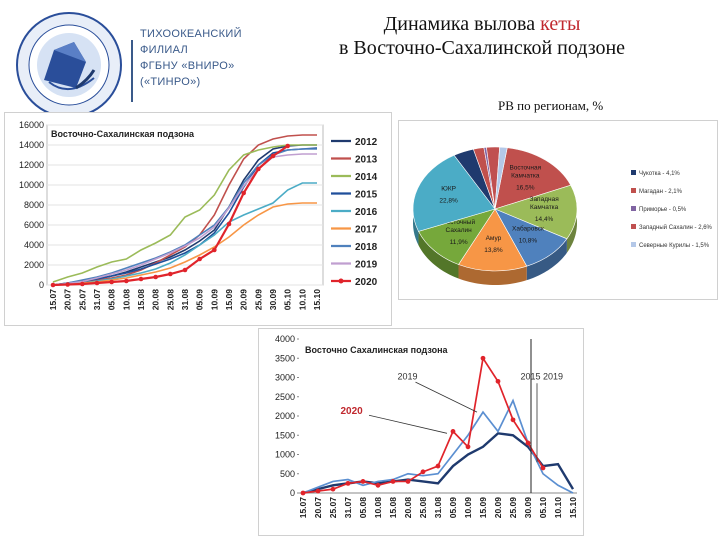 This screenshot has height=540, width=720. Describe the element at coordinates (525, 176) in the screenshot. I see `pie-slice-label: Камчатка` at that location.